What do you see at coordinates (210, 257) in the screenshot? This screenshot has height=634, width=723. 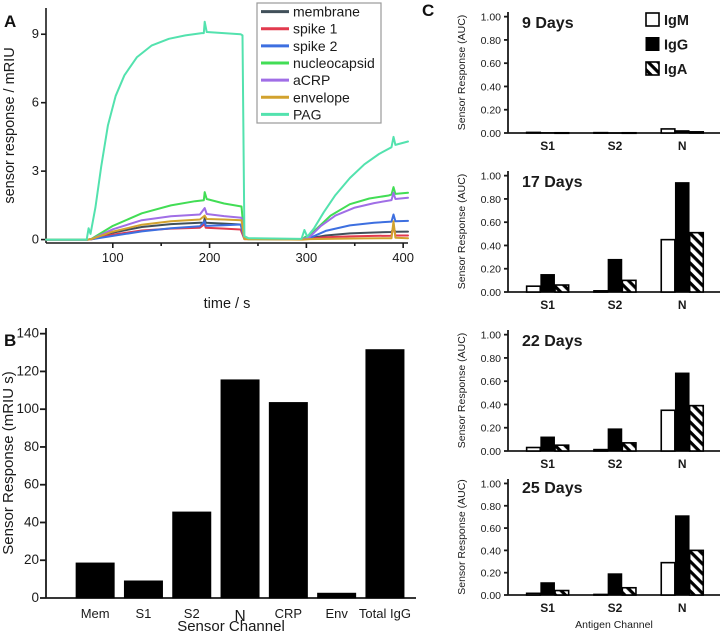 I see `x-tick-label: 200` at bounding box center [210, 257].